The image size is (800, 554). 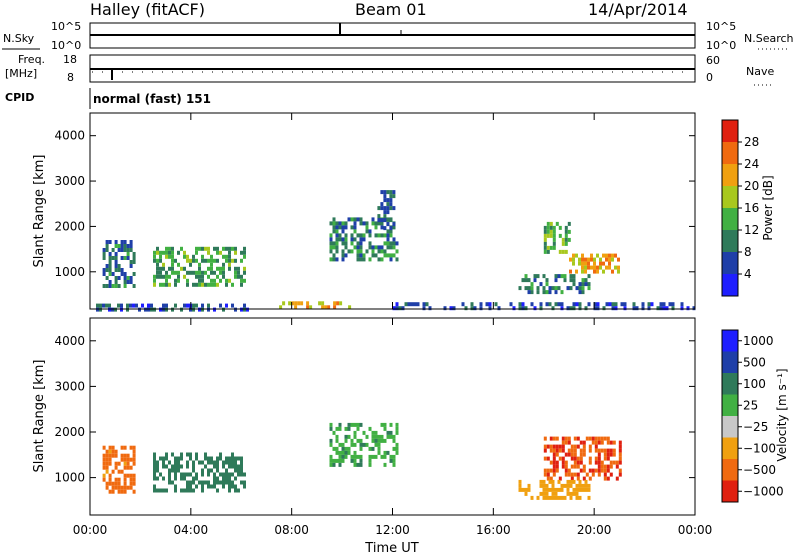 I want to click on velocity-colorbar-cell, so click(x=730, y=341).